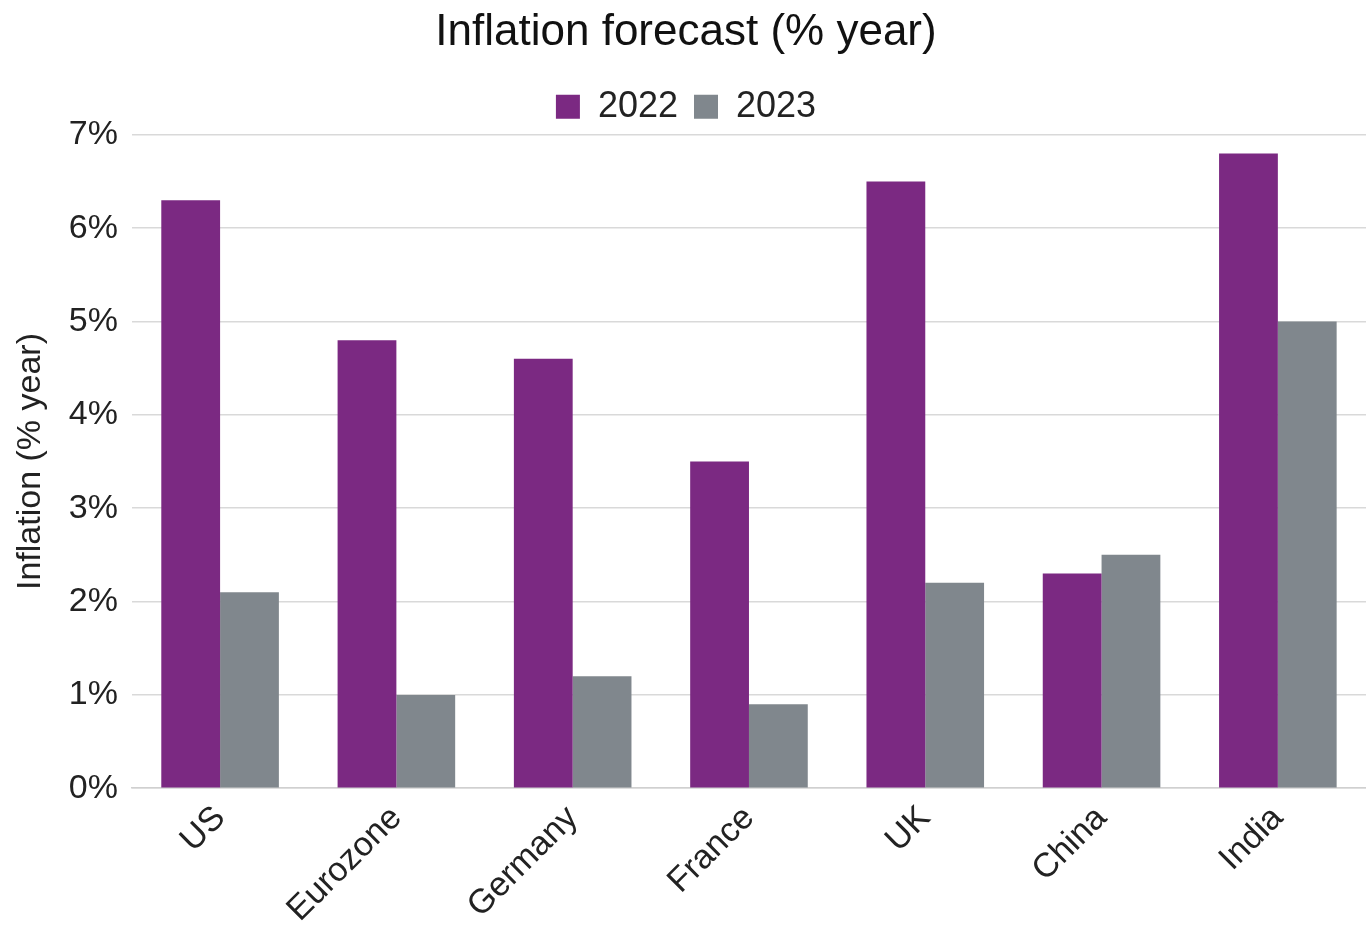  Describe the element at coordinates (93, 598) in the screenshot. I see `y-tick-label: 2%` at that location.